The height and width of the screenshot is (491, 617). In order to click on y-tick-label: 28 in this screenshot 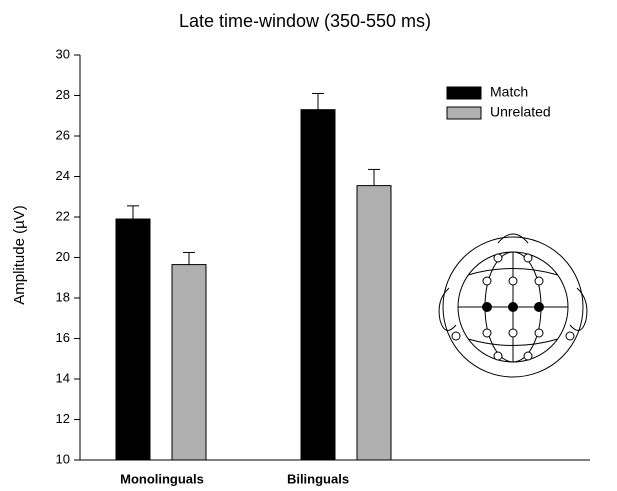, I will do `click(63, 94)`.